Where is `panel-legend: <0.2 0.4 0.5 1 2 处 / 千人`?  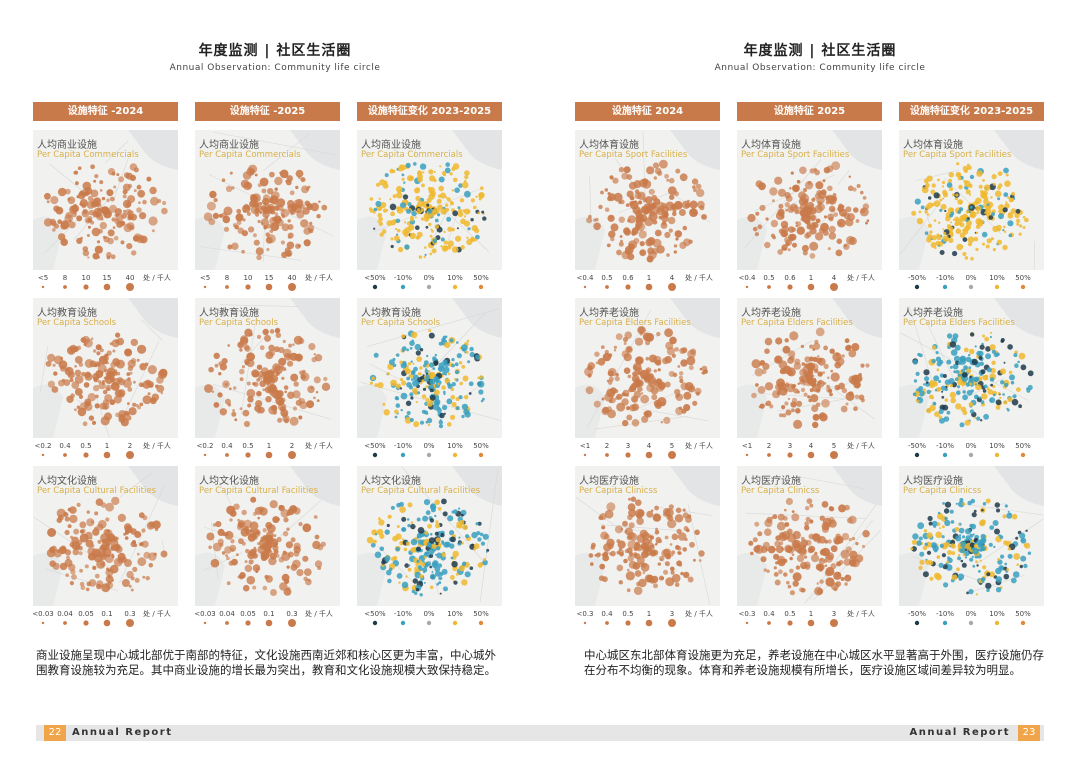 panel-legend: <0.2 0.4 0.5 1 2 处 / 千人 is located at coordinates (267, 450).